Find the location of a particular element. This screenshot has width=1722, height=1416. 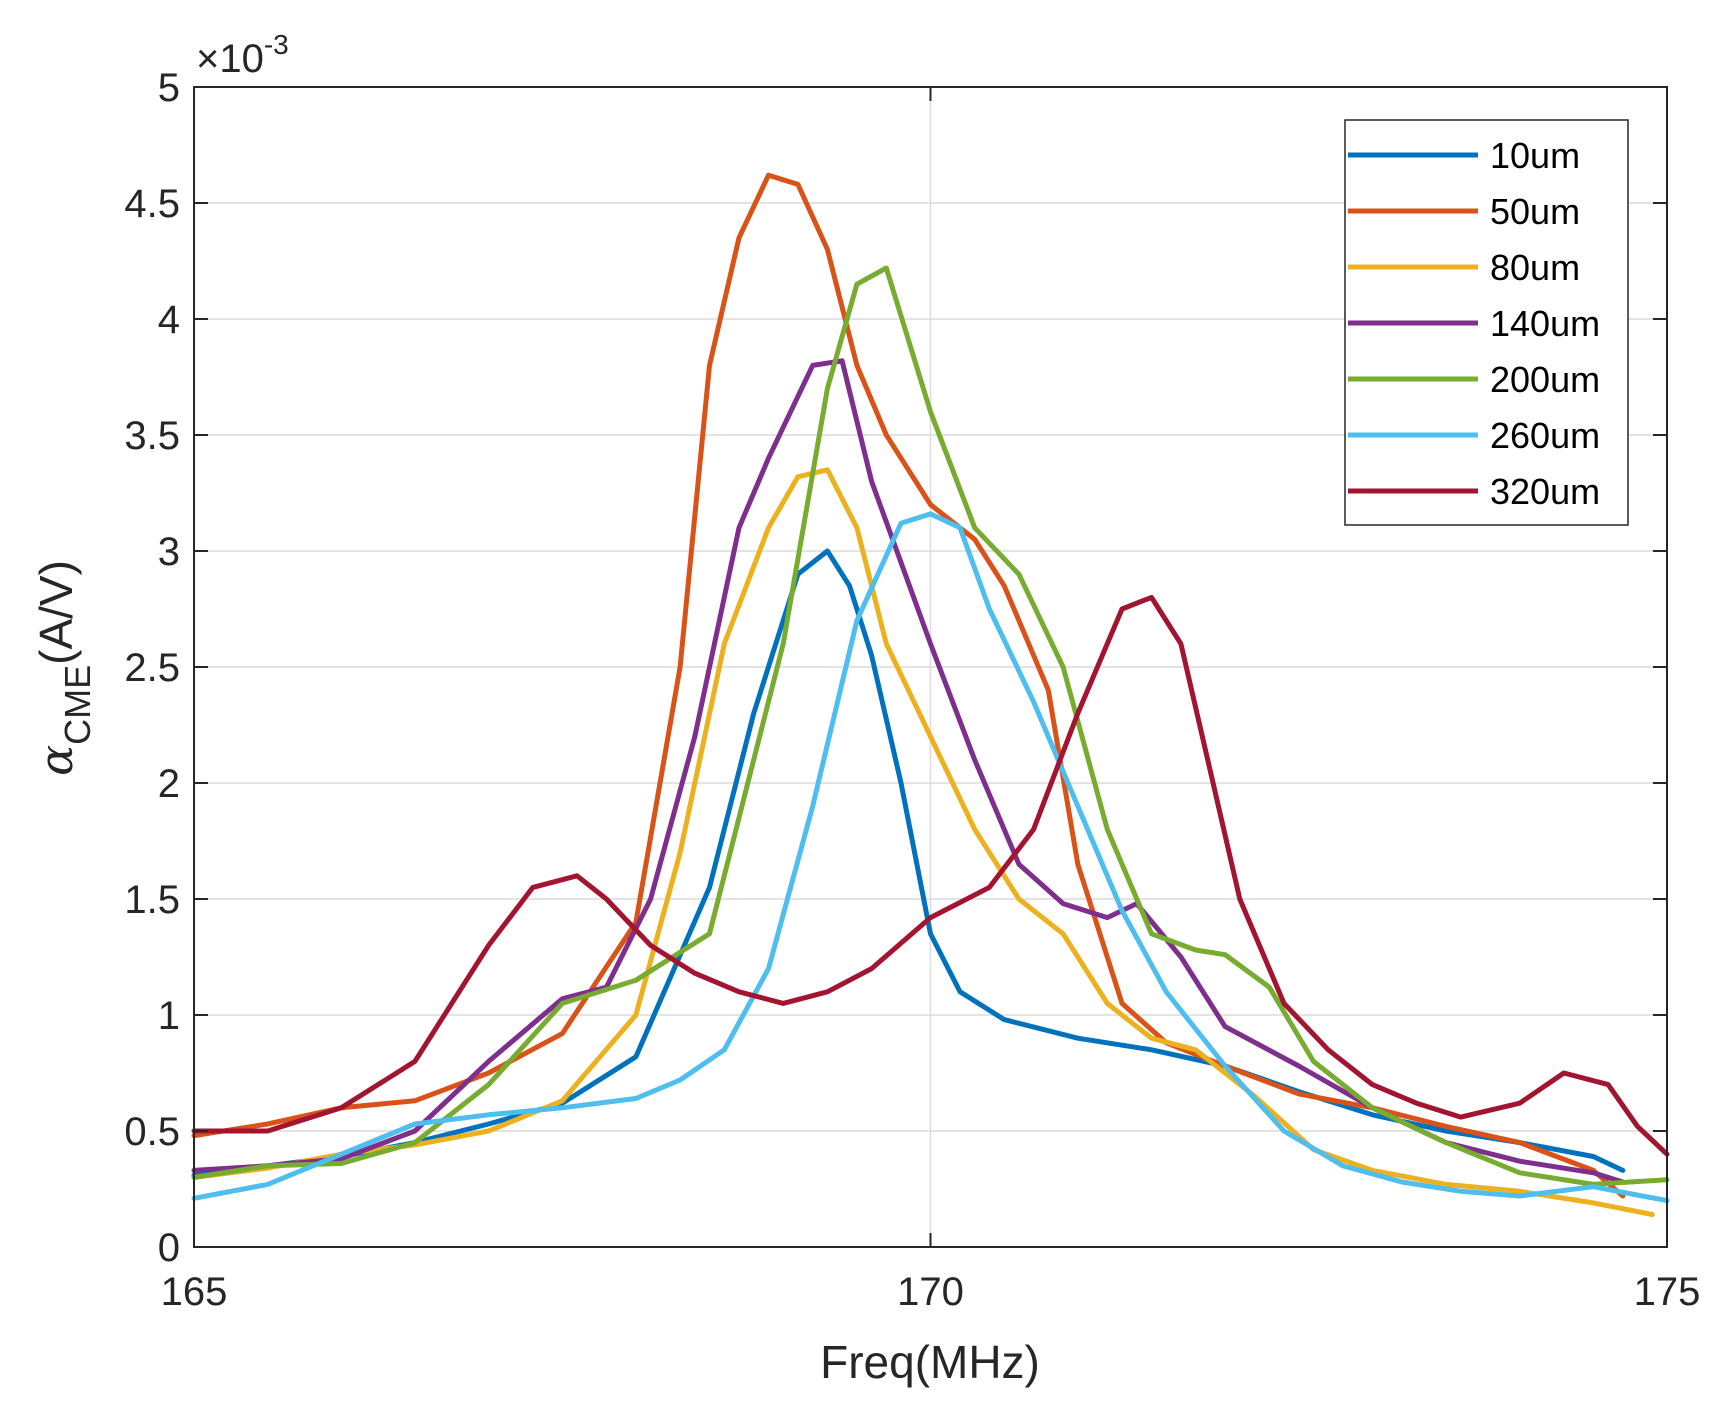

y-tick-label: 5 is located at coordinates (169, 88).